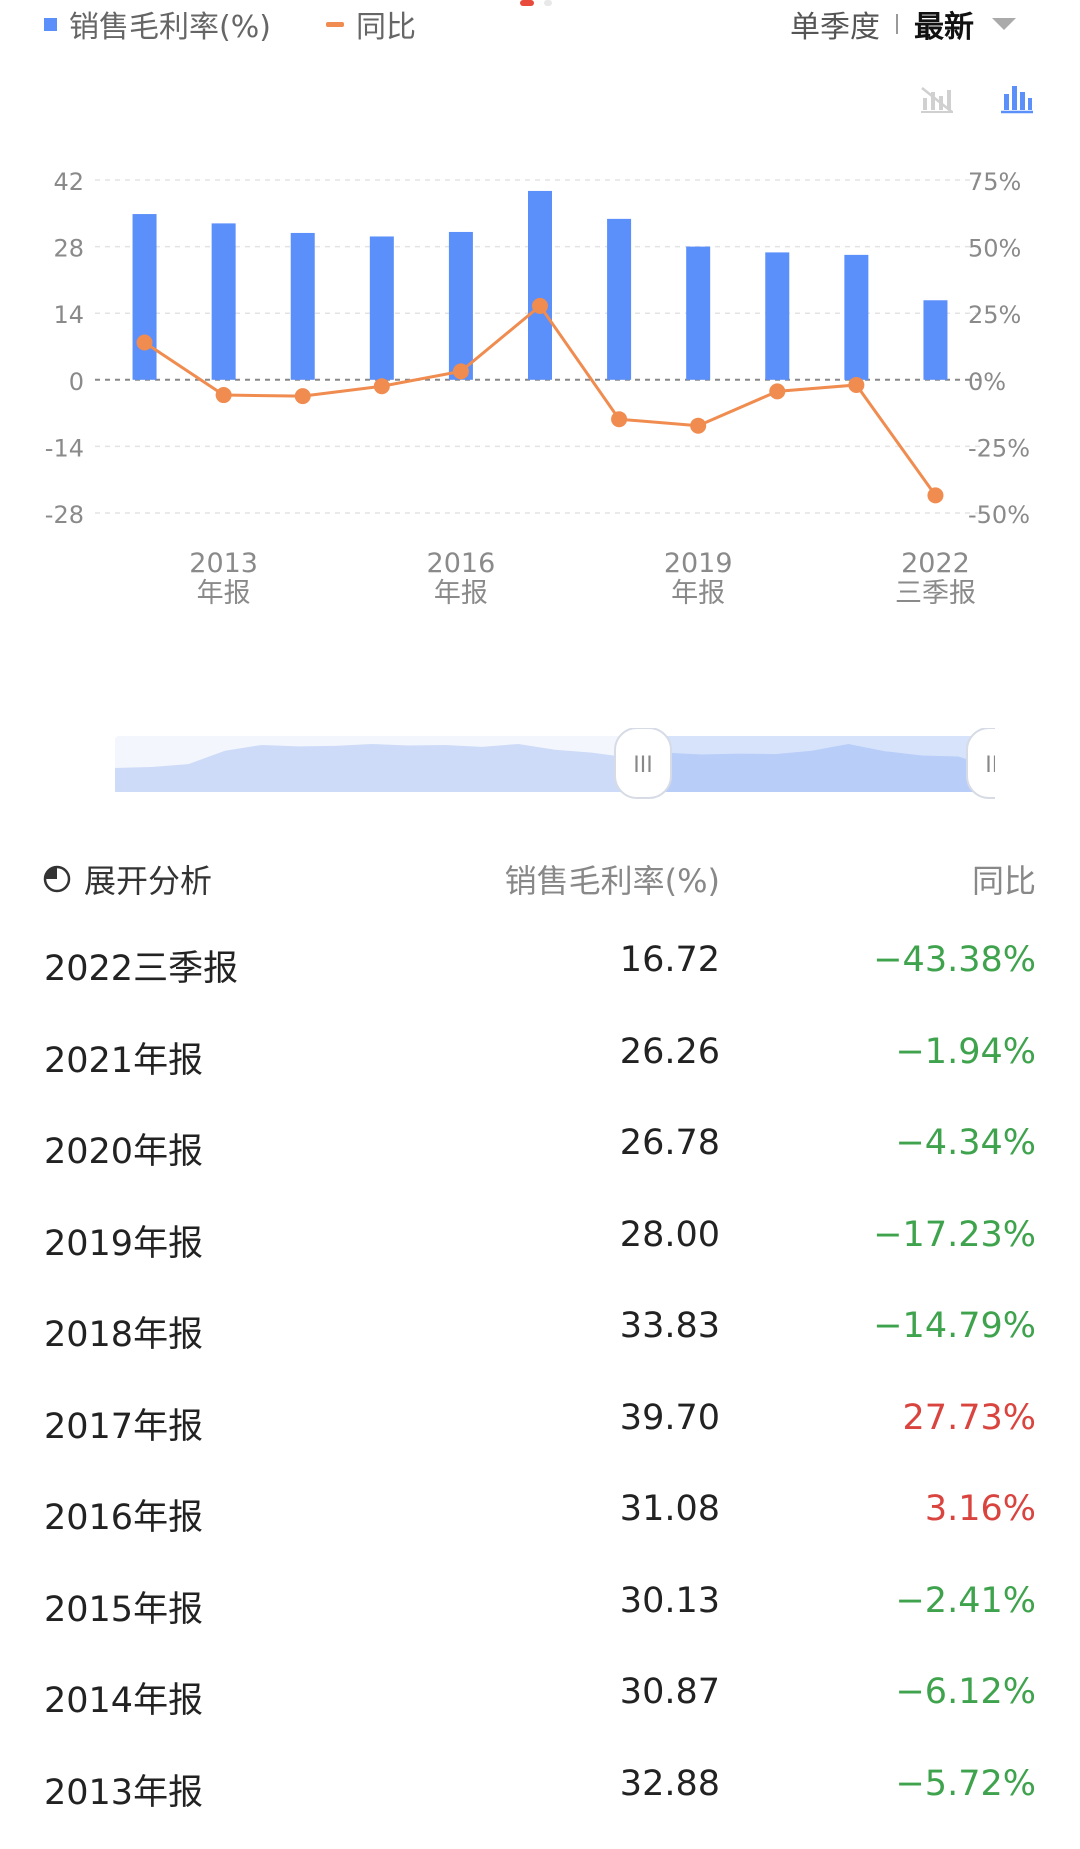 The width and height of the screenshot is (1080, 1849). What do you see at coordinates (994, 182) in the screenshot?
I see `right-axis-tick-label: 75%` at bounding box center [994, 182].